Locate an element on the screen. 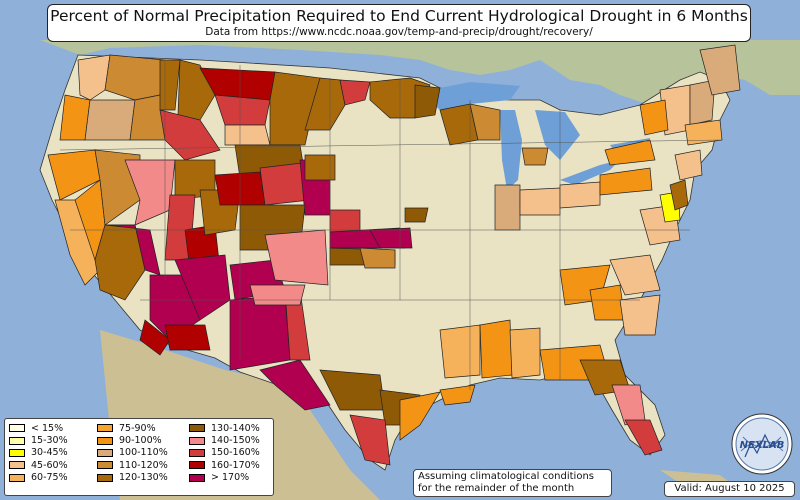 This screenshot has width=800, height=500. region-me is located at coordinates (720, 70).